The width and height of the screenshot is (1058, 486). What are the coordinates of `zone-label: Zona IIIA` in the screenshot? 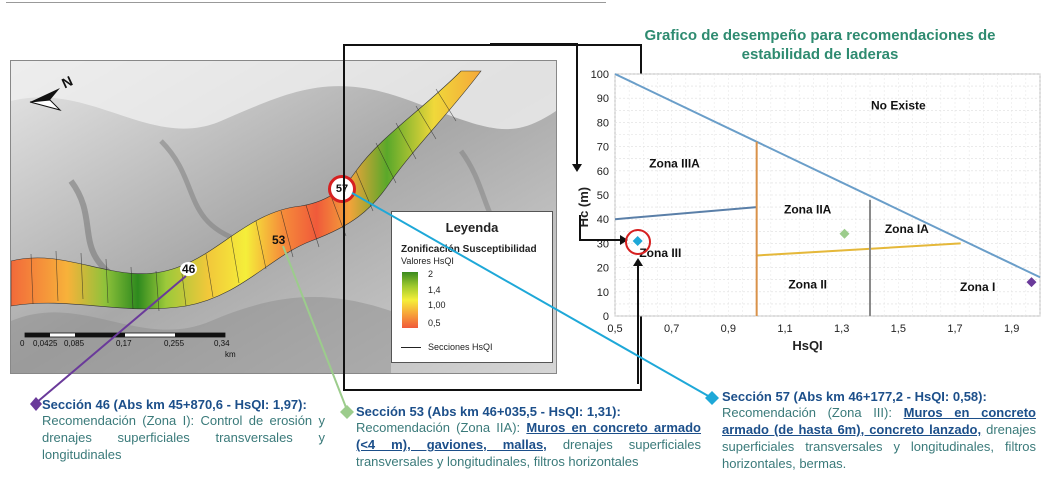 It's located at (674, 164).